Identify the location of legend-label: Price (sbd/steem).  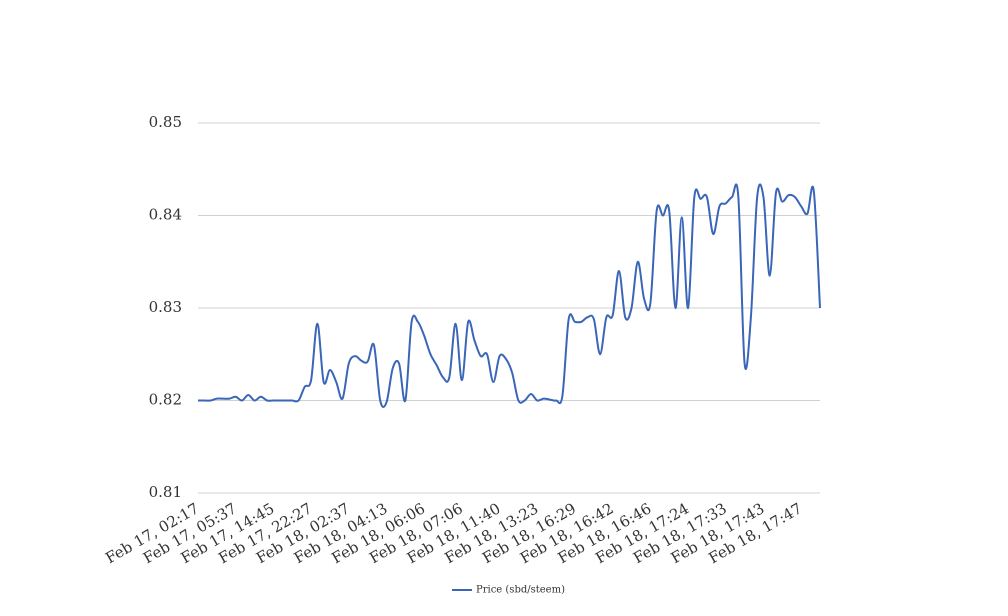
(520, 590).